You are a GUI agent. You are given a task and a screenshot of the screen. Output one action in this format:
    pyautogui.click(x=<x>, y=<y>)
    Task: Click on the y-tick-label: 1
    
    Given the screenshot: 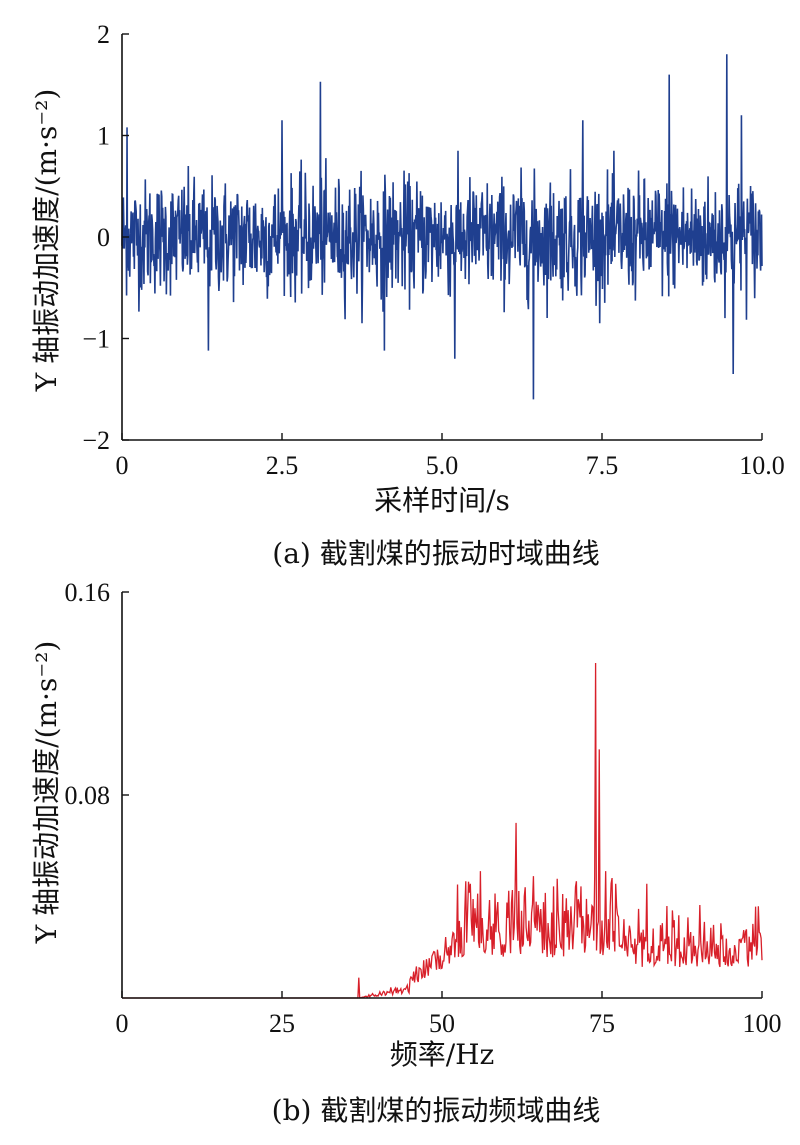 What is the action you would take?
    pyautogui.click(x=103, y=136)
    